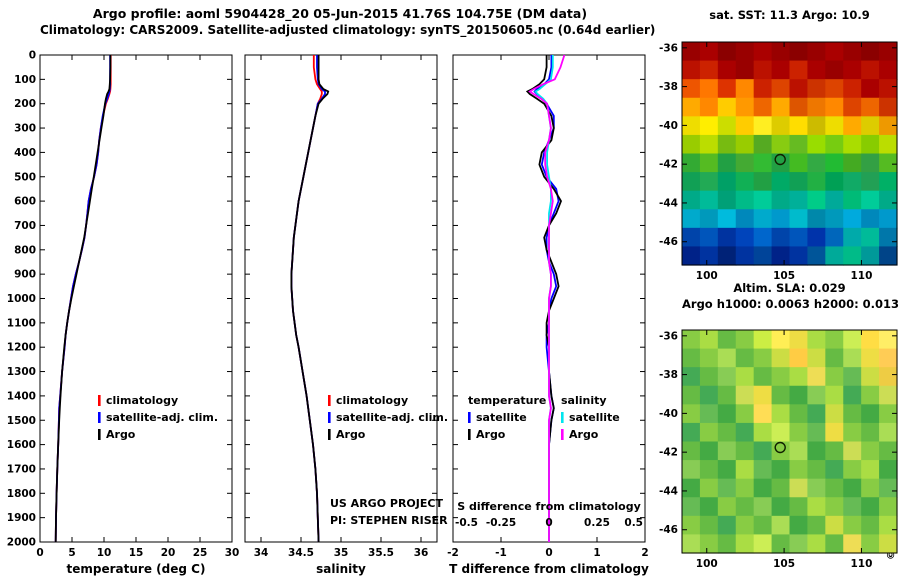 This screenshot has height=580, width=900. I want to click on legend-label: climatology, so click(142, 400).